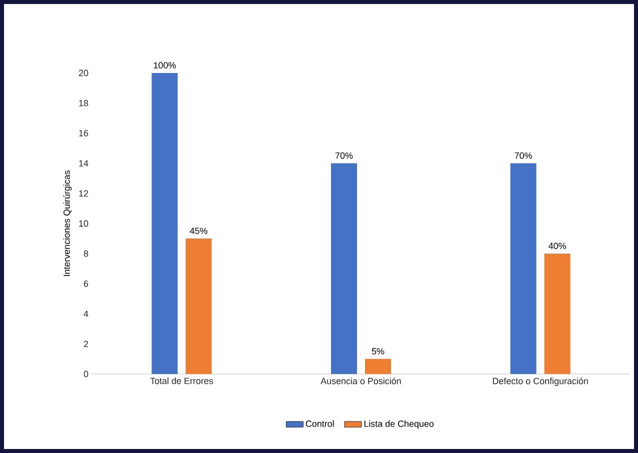  What do you see at coordinates (83, 223) in the screenshot?
I see `y-tick-label: 10` at bounding box center [83, 223].